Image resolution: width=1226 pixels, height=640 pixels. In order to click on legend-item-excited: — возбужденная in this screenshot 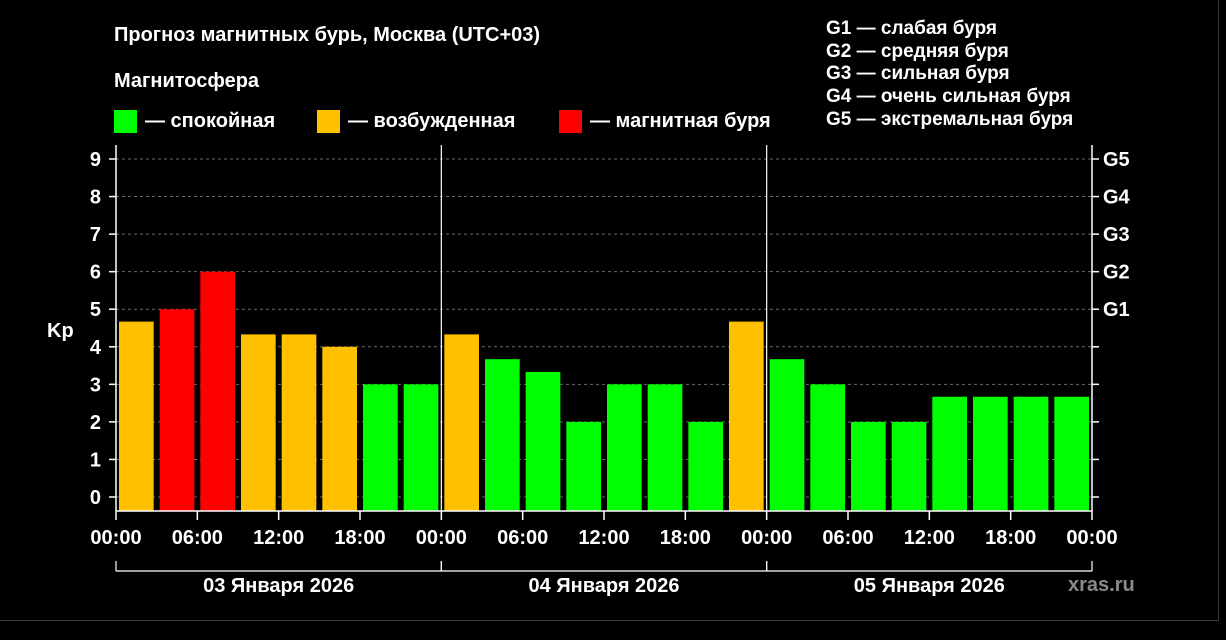, I will do `click(416, 121)`.